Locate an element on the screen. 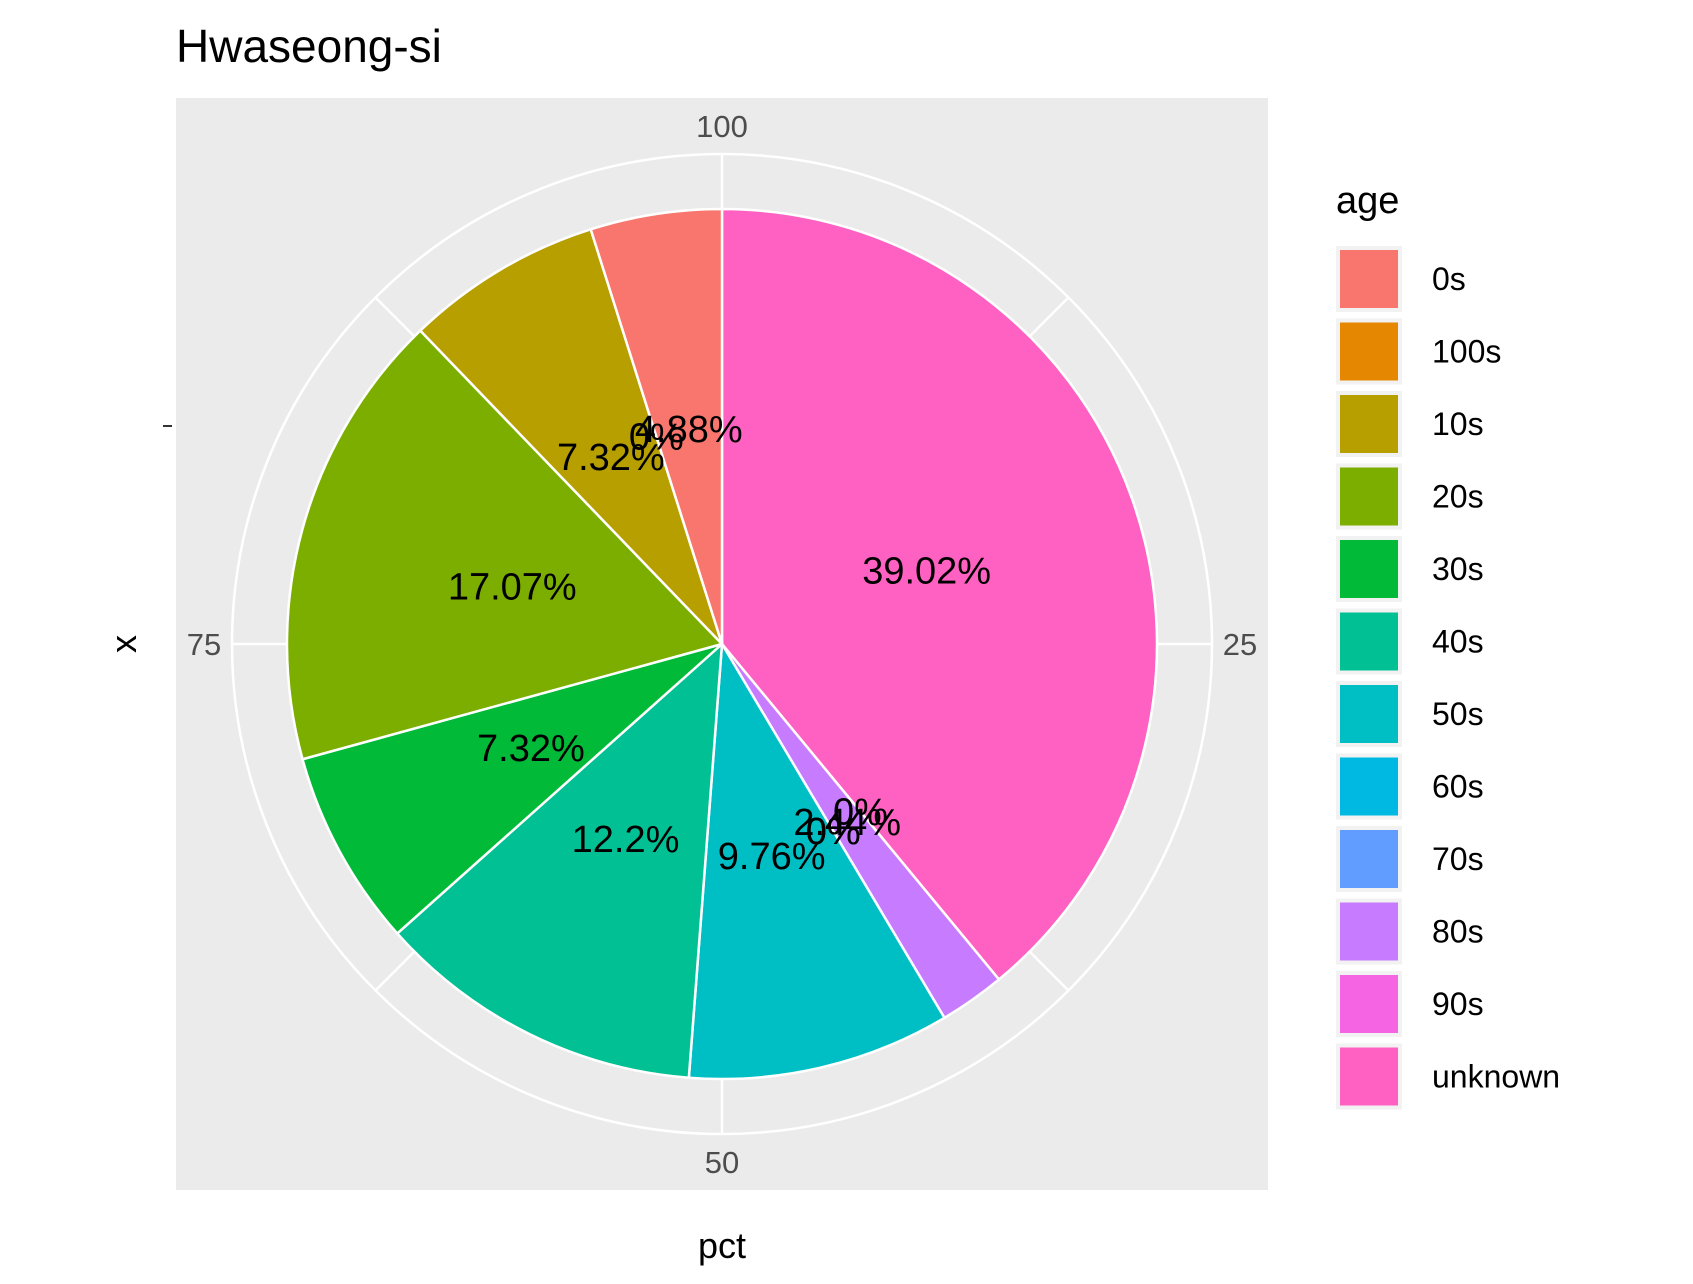  slice-label-70s: 0% is located at coordinates (833, 832).